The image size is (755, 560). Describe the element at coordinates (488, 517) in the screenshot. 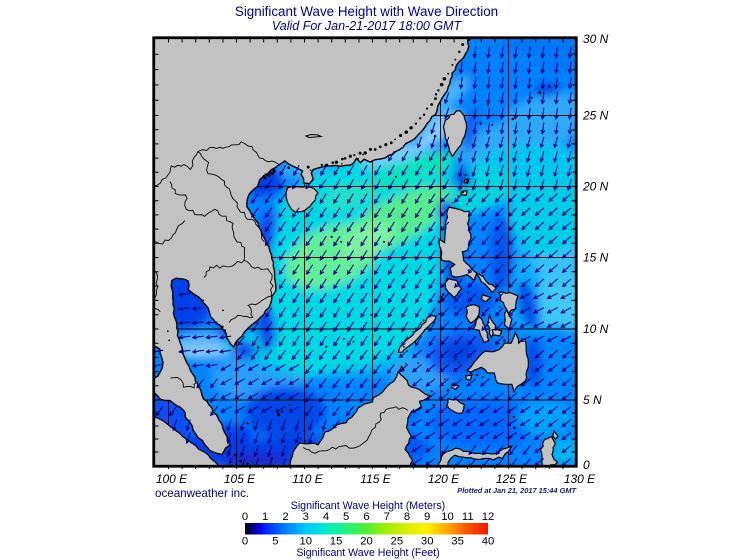

I see `svg-text: 12` at that location.